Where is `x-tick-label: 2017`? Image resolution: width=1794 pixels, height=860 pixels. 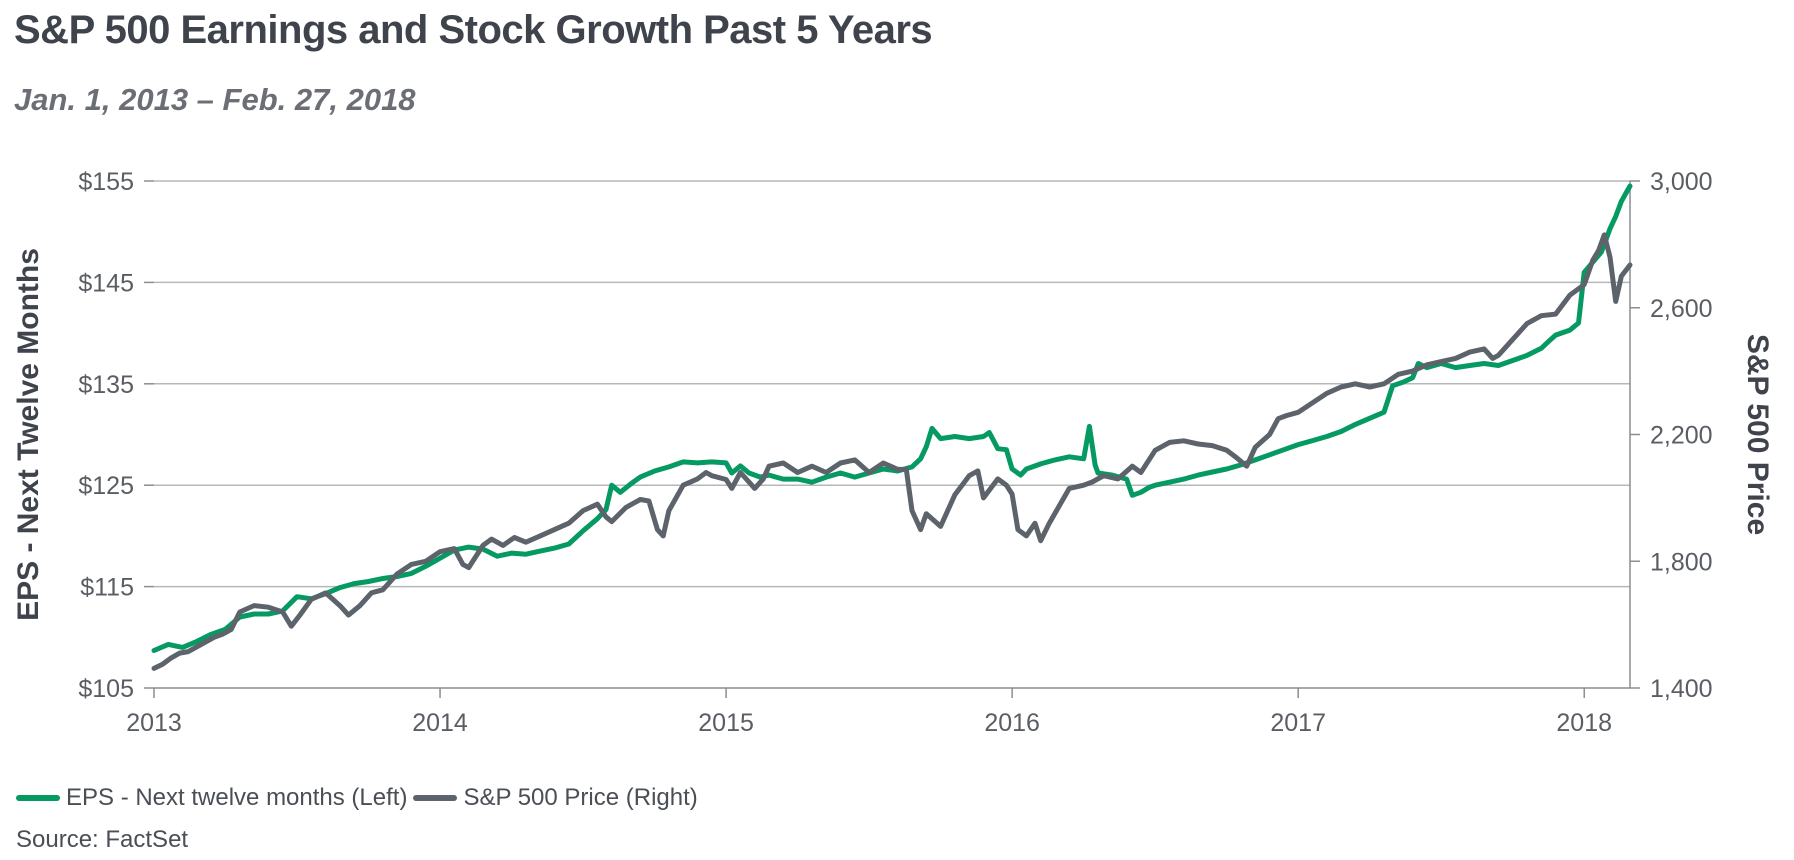
x-tick-label: 2017 is located at coordinates (1298, 723).